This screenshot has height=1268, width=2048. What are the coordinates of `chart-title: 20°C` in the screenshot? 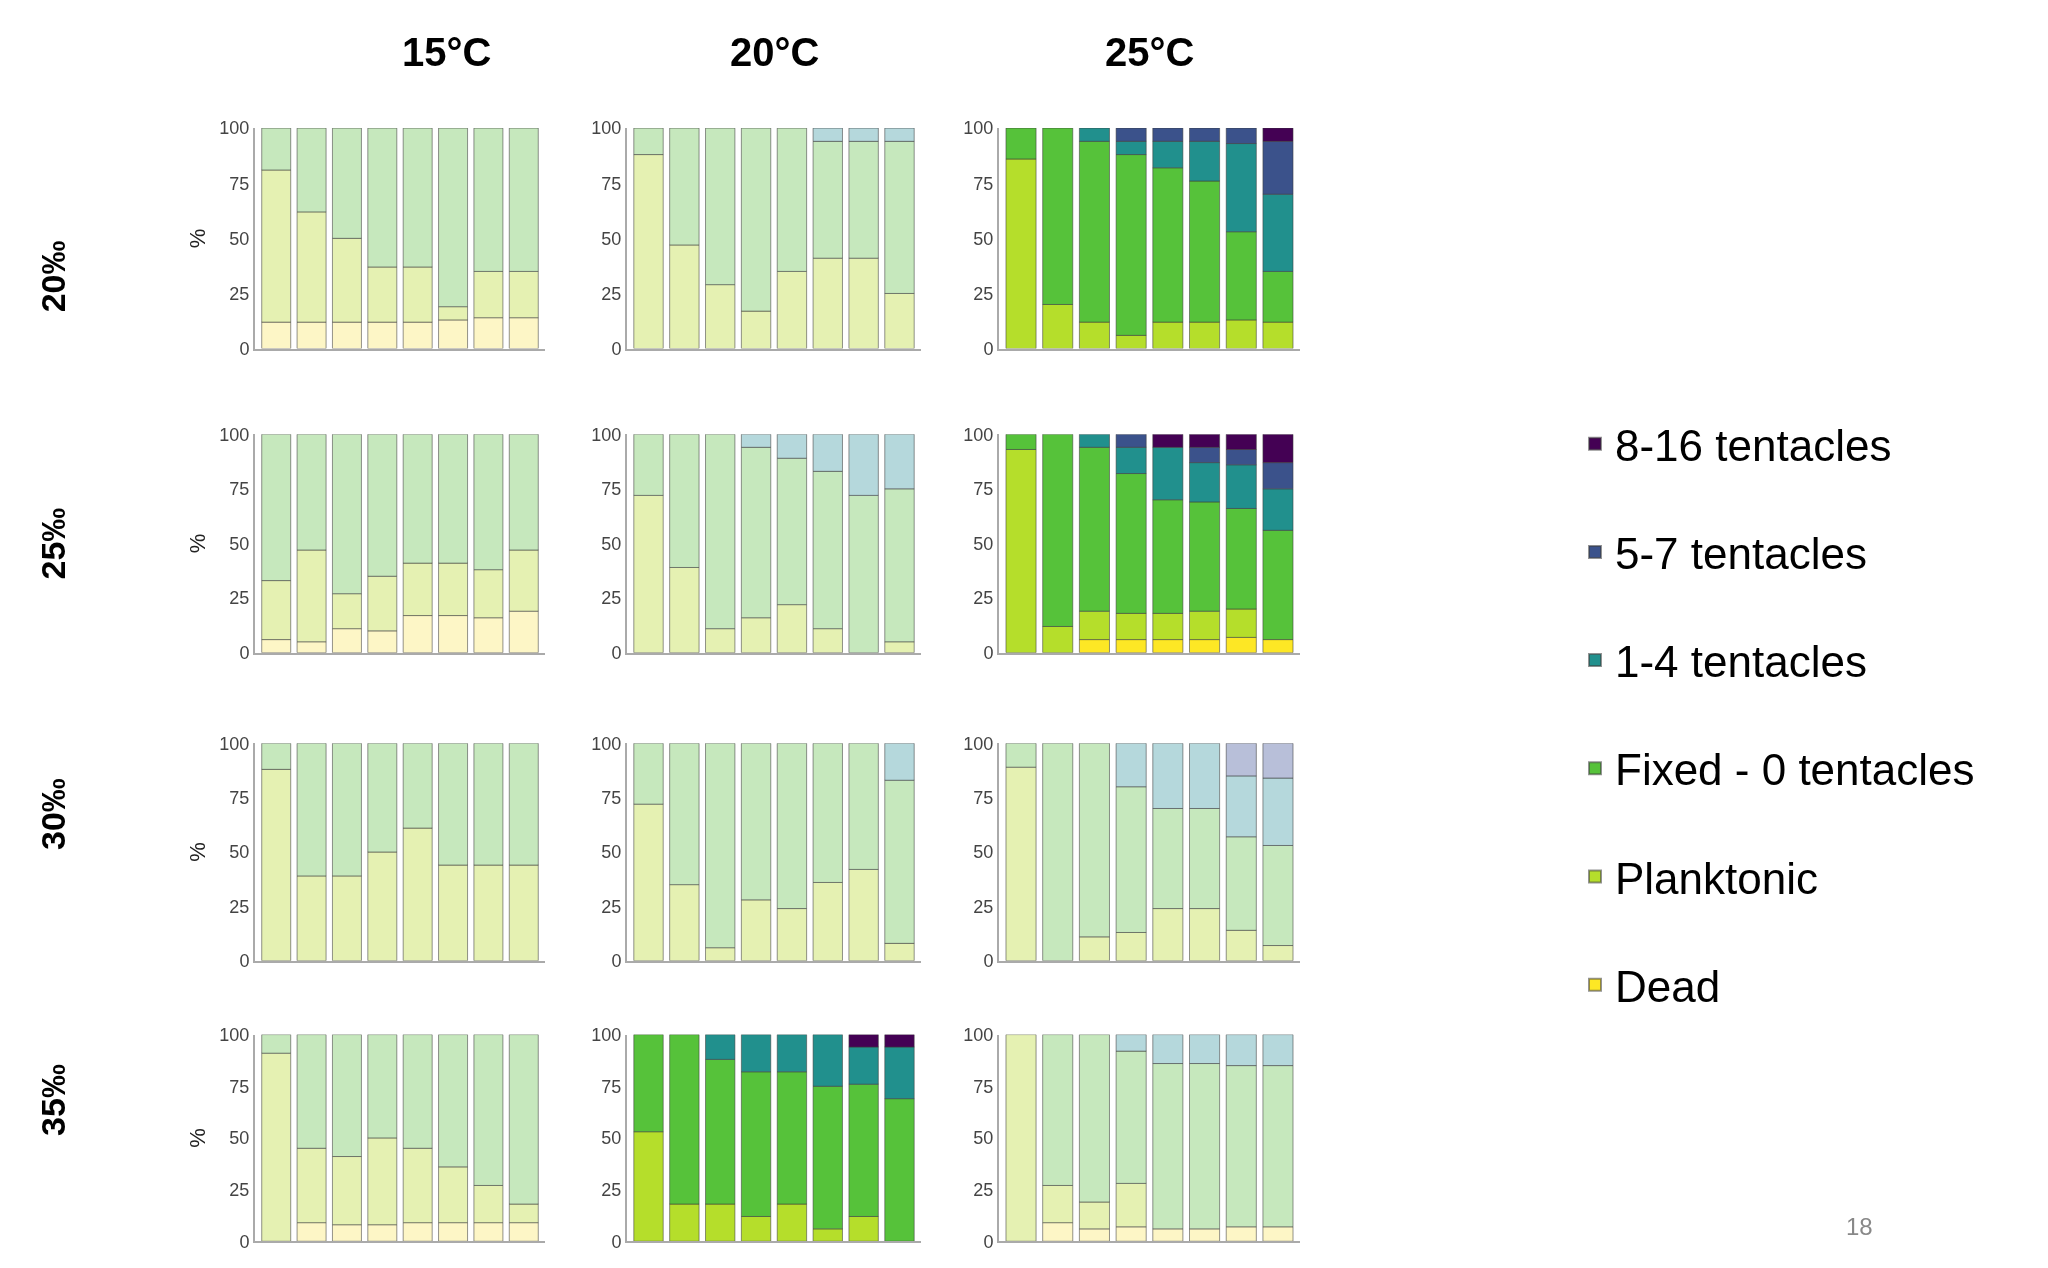 It's located at (775, 52).